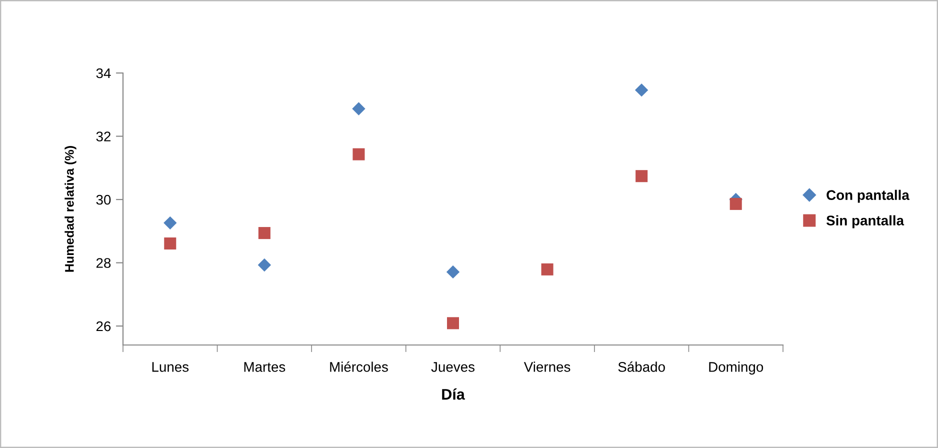 This screenshot has width=938, height=448. I want to click on x-tick-label: Miércoles, so click(359, 367).